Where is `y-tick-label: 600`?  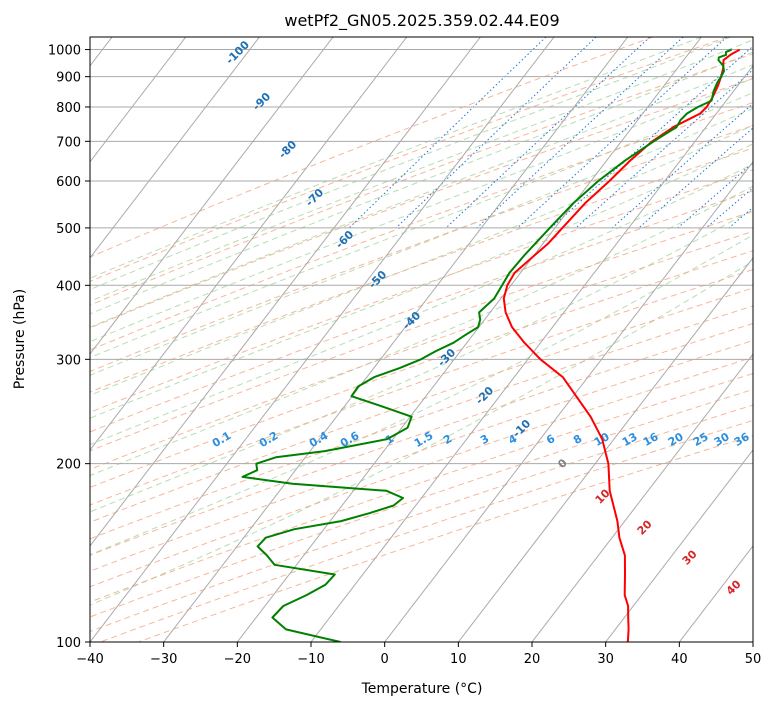
y-tick-label: 600 is located at coordinates (68, 182).